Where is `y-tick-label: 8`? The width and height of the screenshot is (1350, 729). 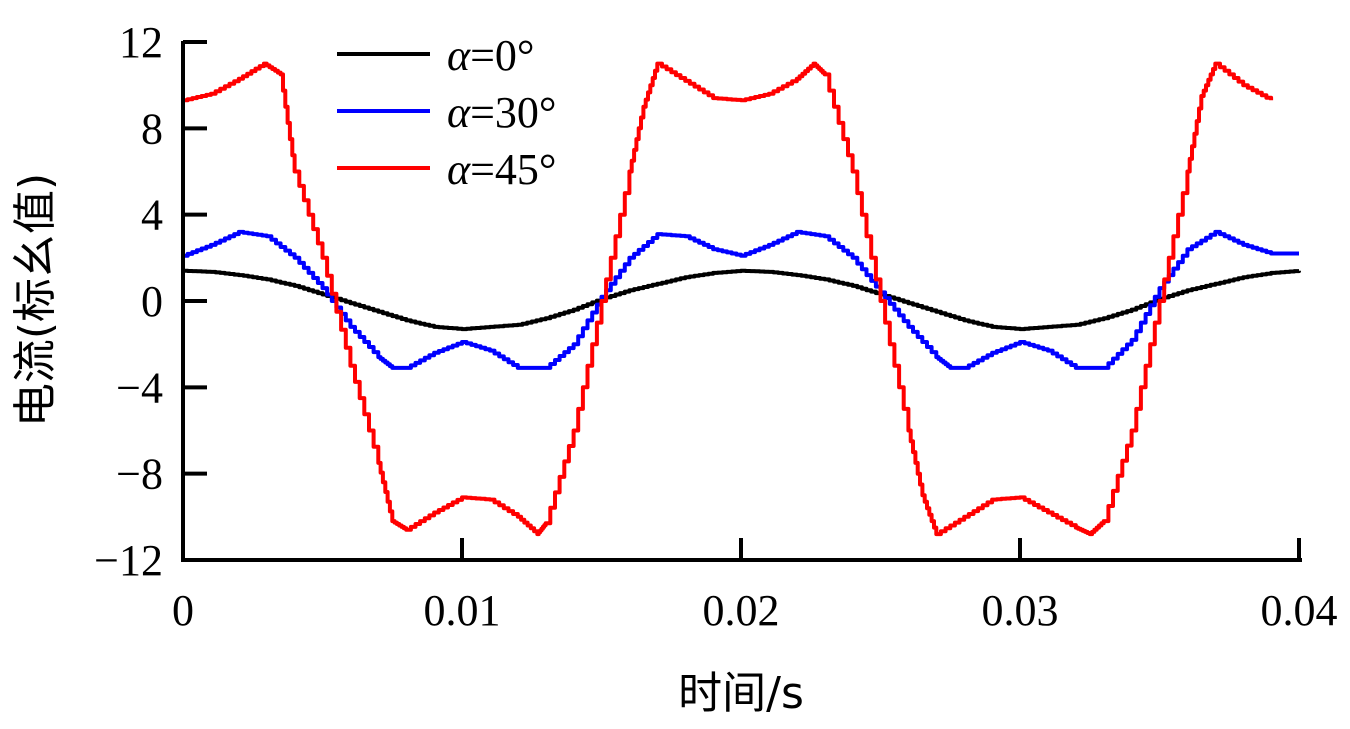 y-tick-label: 8 is located at coordinates (152, 128).